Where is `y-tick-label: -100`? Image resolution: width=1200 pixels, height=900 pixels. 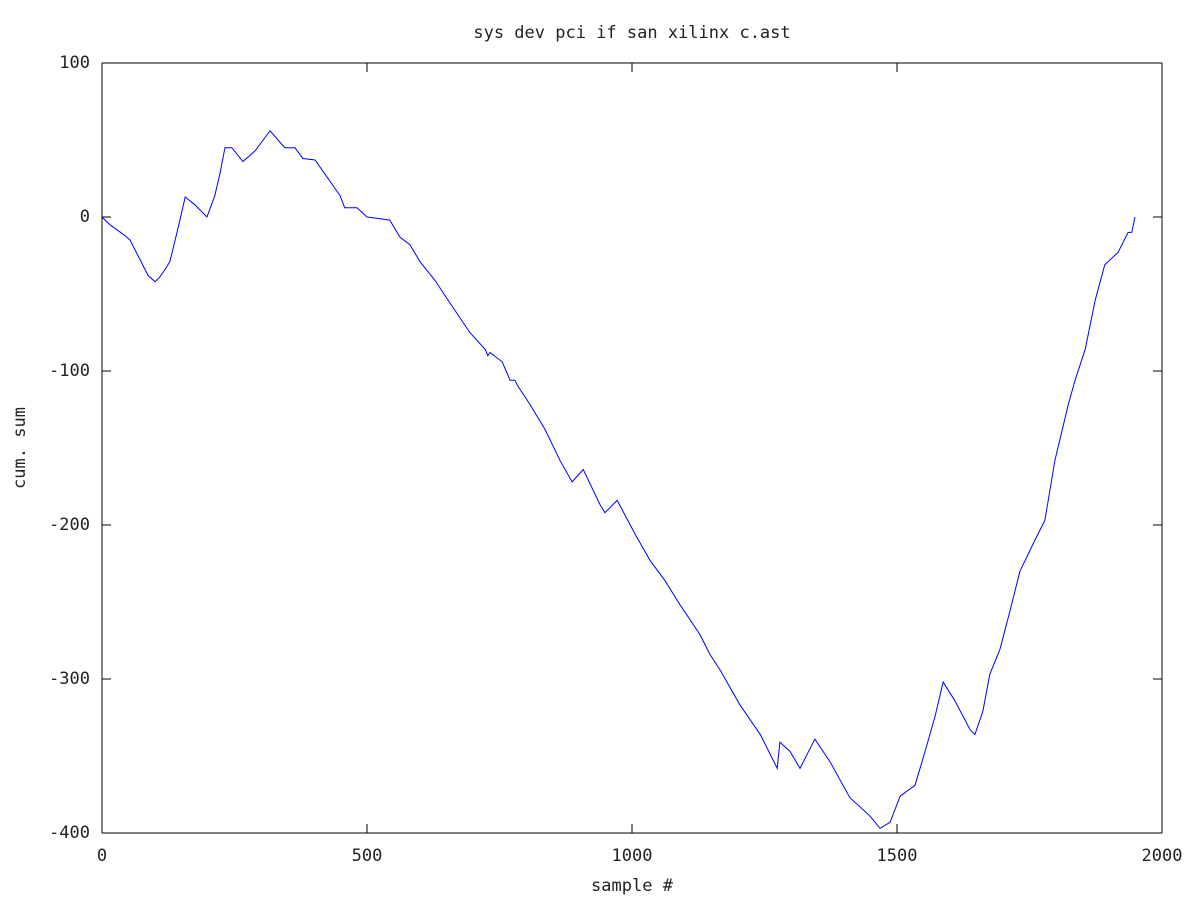 y-tick-label: -100 is located at coordinates (69, 371).